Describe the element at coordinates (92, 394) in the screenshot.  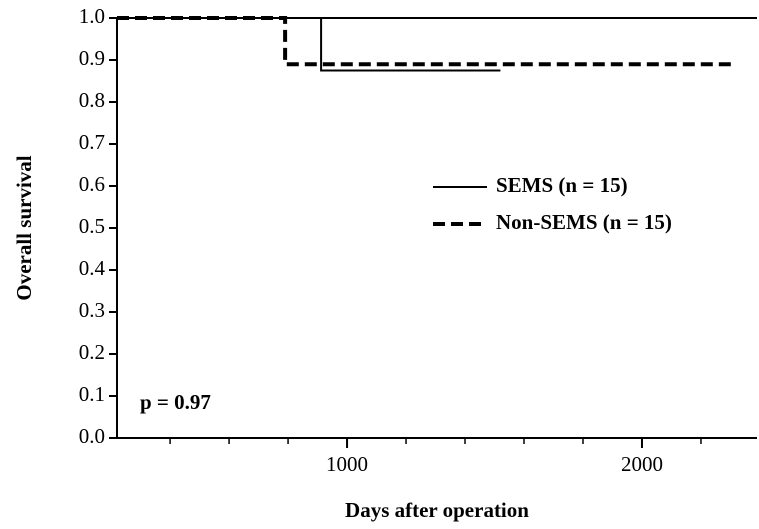
I see `y-tick-label: 0.1` at that location.